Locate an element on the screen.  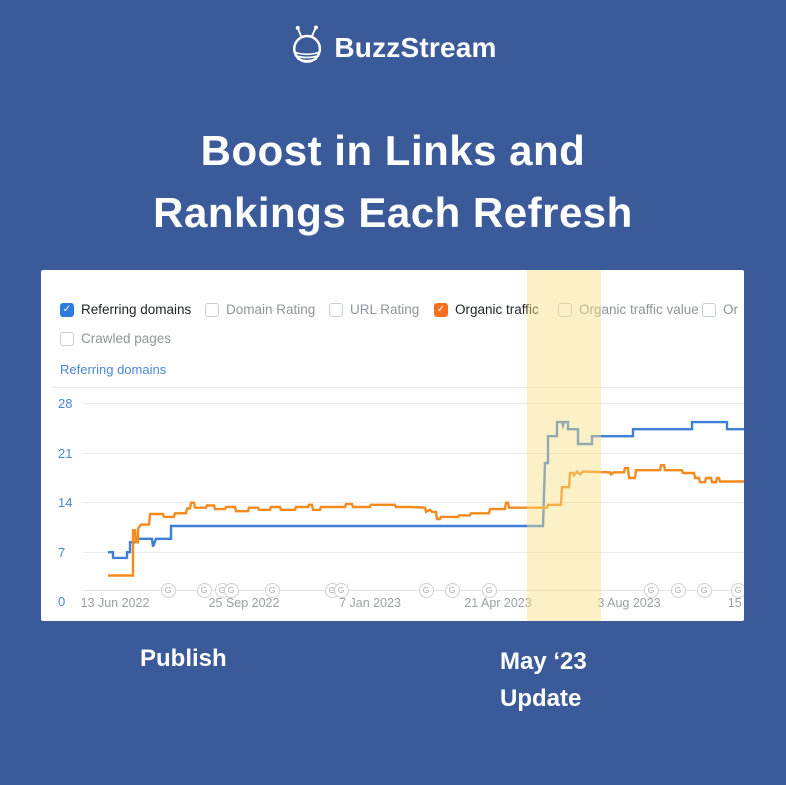
organic-traffic-checkbox: ✓ Organic traffic is located at coordinates (486, 309).